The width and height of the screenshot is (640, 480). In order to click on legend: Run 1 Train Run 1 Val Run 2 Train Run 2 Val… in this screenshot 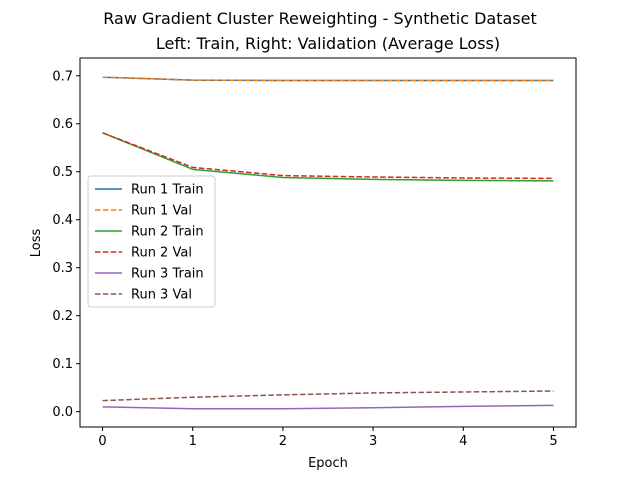, I will do `click(151, 241)`.